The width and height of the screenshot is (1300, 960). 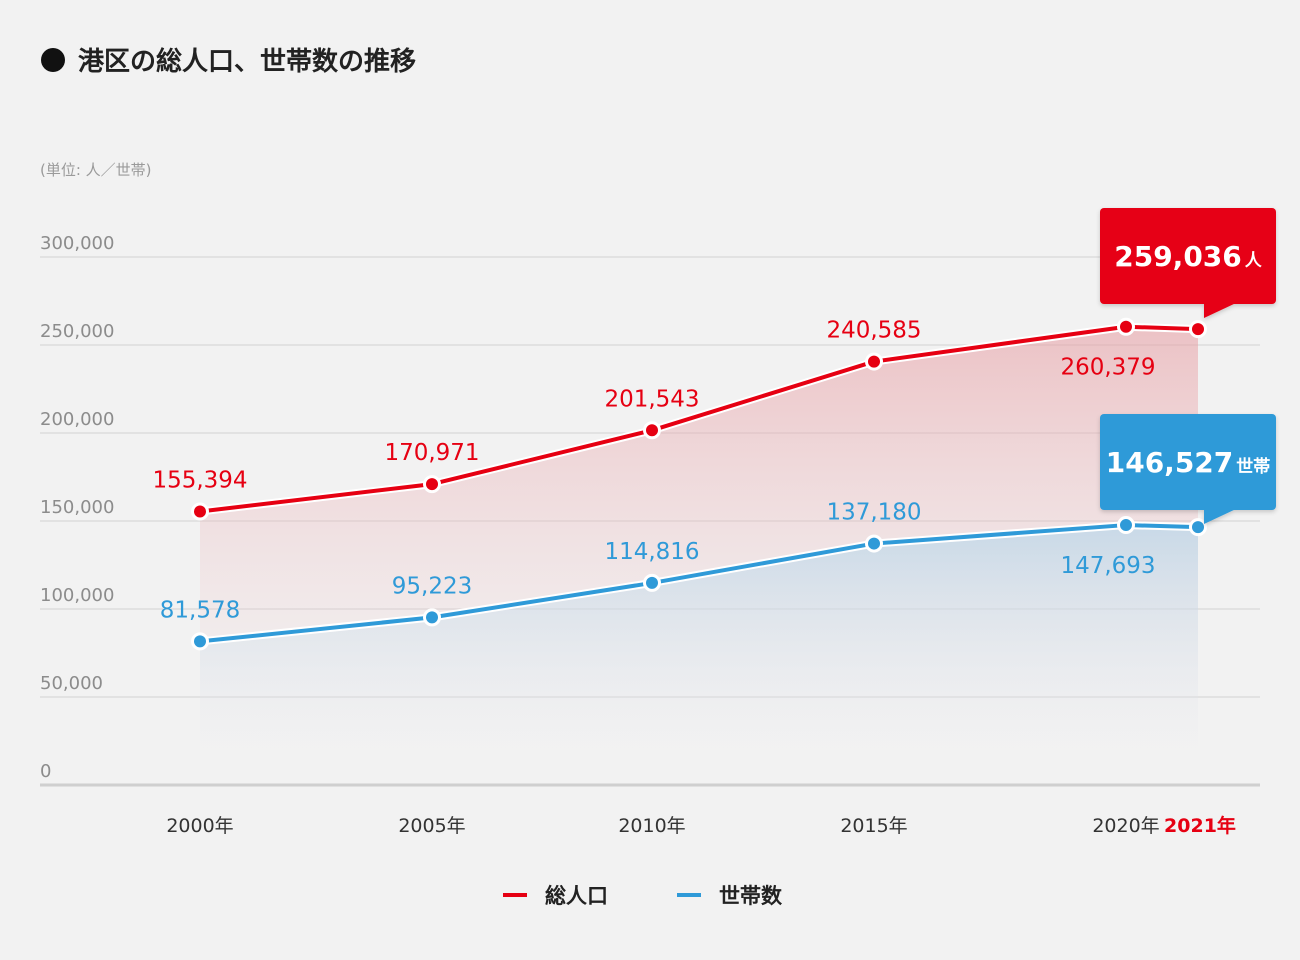 What do you see at coordinates (873, 826) in the screenshot?
I see `x-tick-label: 2015年` at bounding box center [873, 826].